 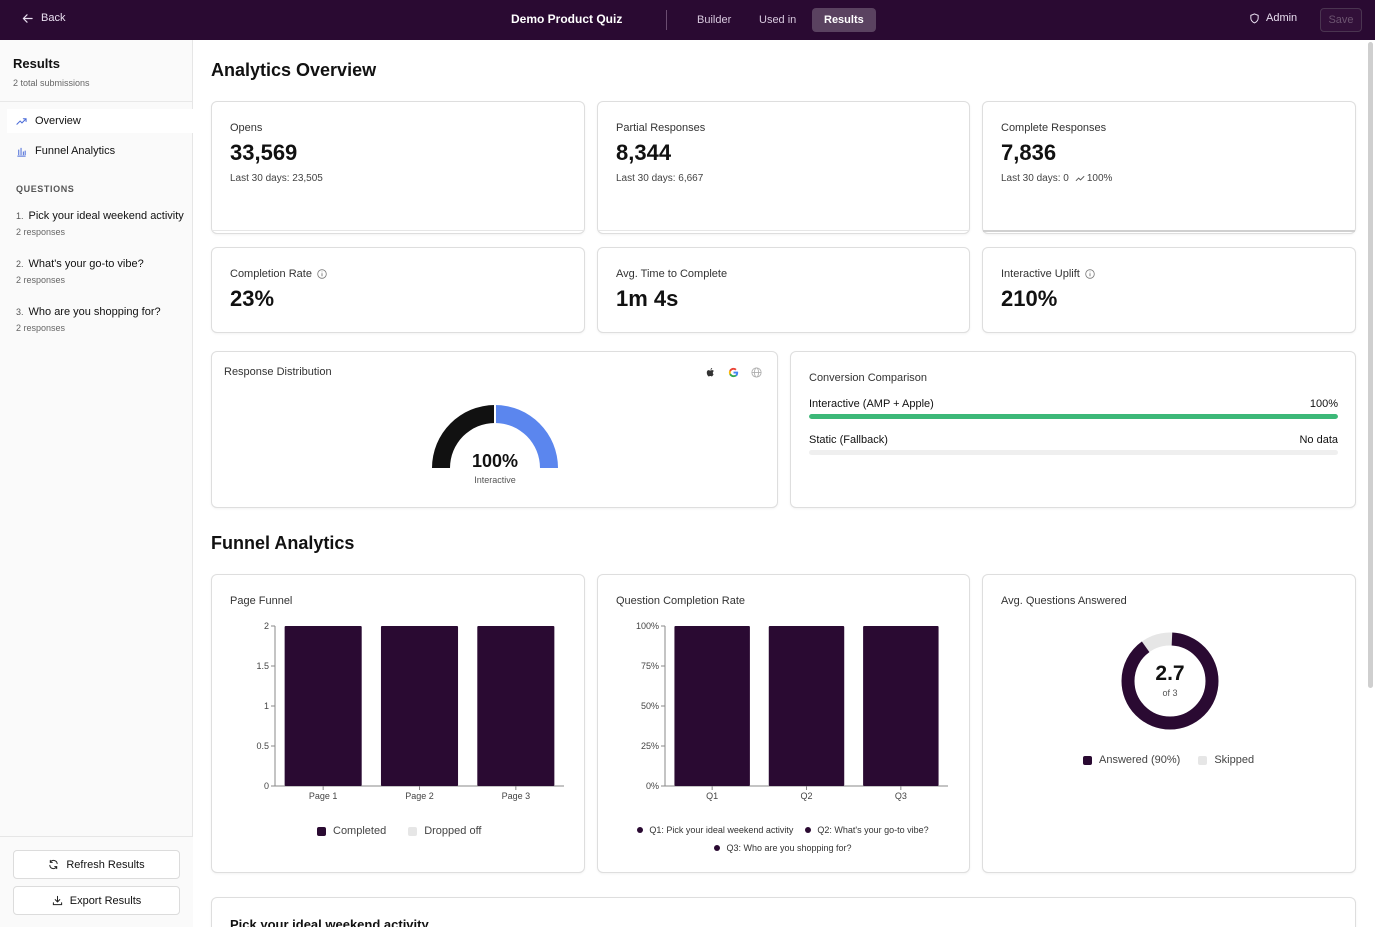 I want to click on conversion-track, so click(x=1073, y=416).